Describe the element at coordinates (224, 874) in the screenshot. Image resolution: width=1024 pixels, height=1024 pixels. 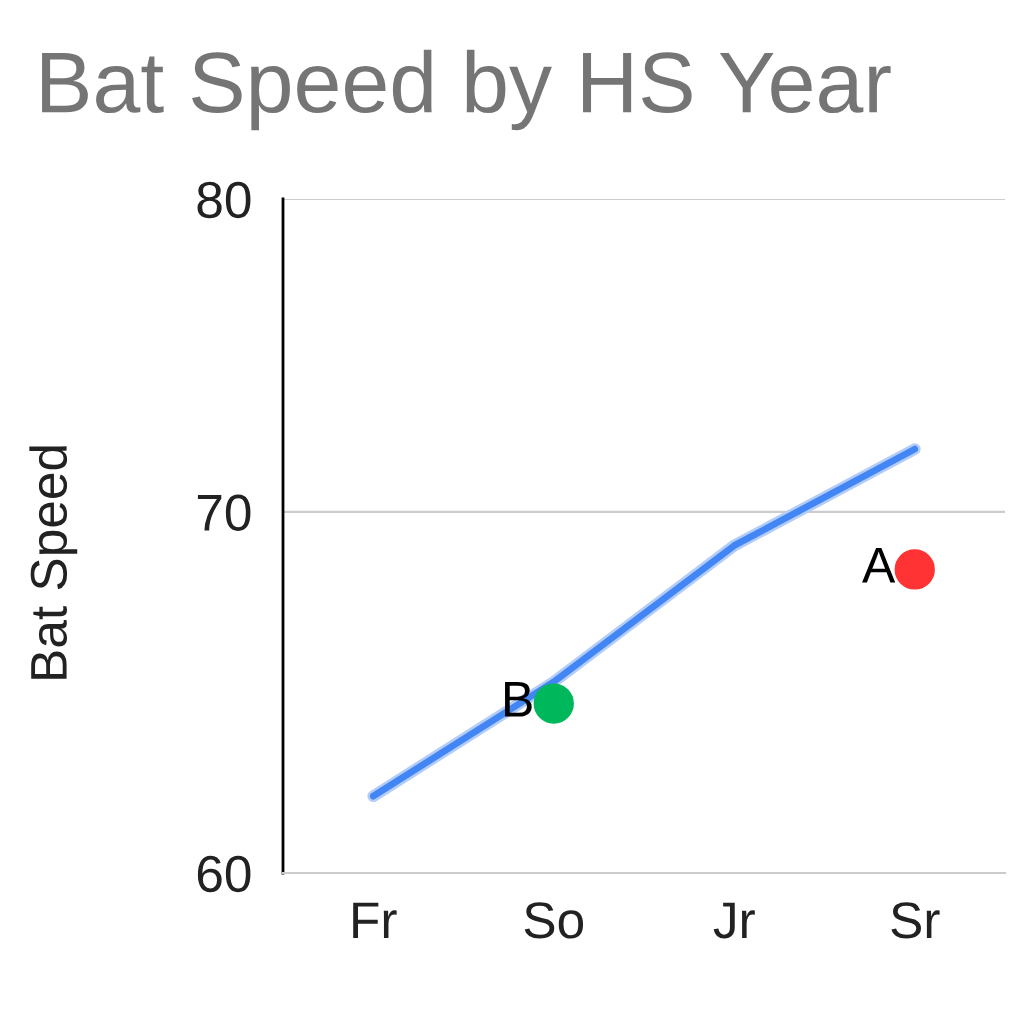
I see `y-tick-label: 60` at that location.